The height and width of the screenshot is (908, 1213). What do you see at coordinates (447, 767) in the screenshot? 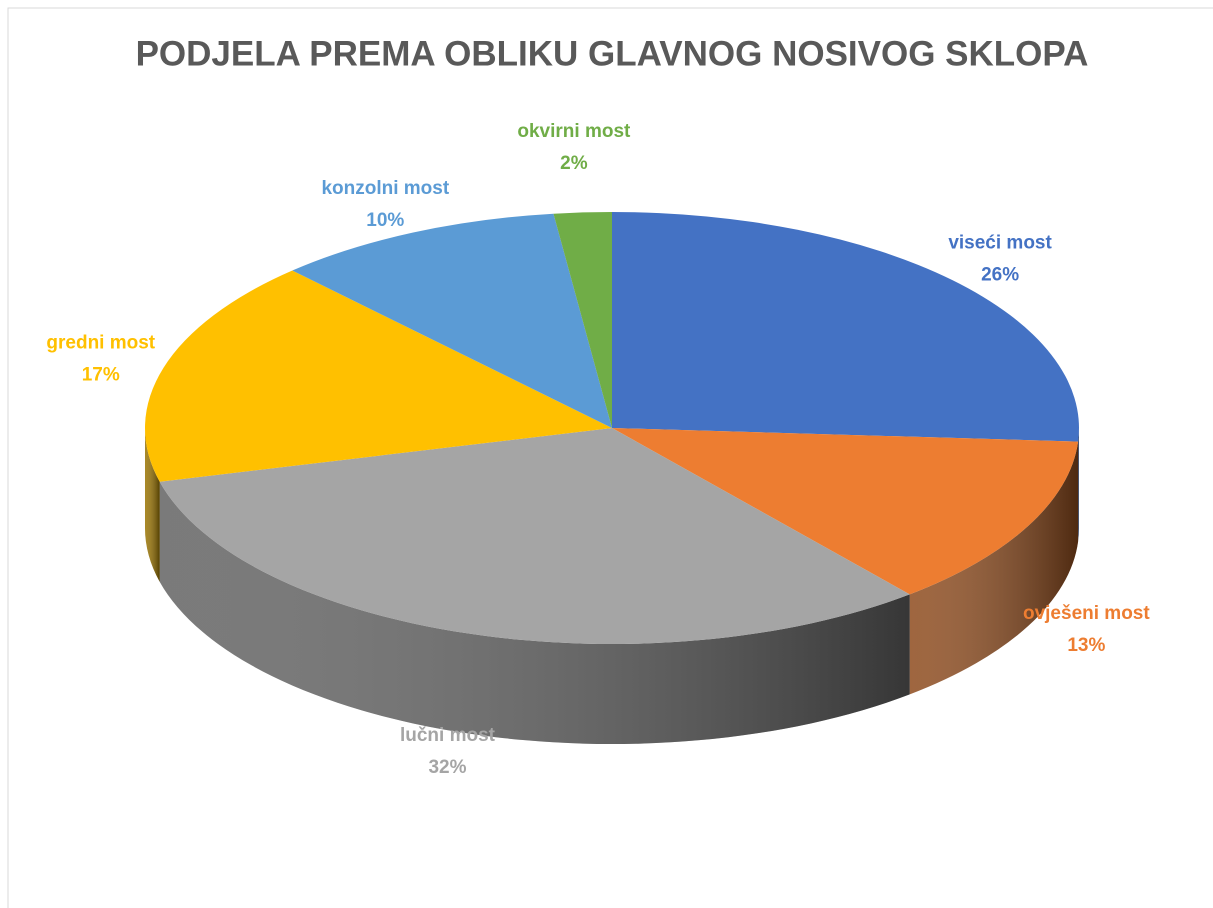
I see `data-label-value: 32%` at bounding box center [447, 767].